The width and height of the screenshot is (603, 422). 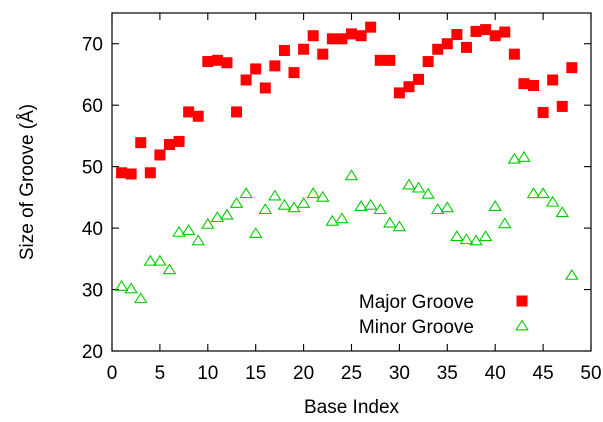 What do you see at coordinates (543, 373) in the screenshot?
I see `x-tick-label: 45` at bounding box center [543, 373].